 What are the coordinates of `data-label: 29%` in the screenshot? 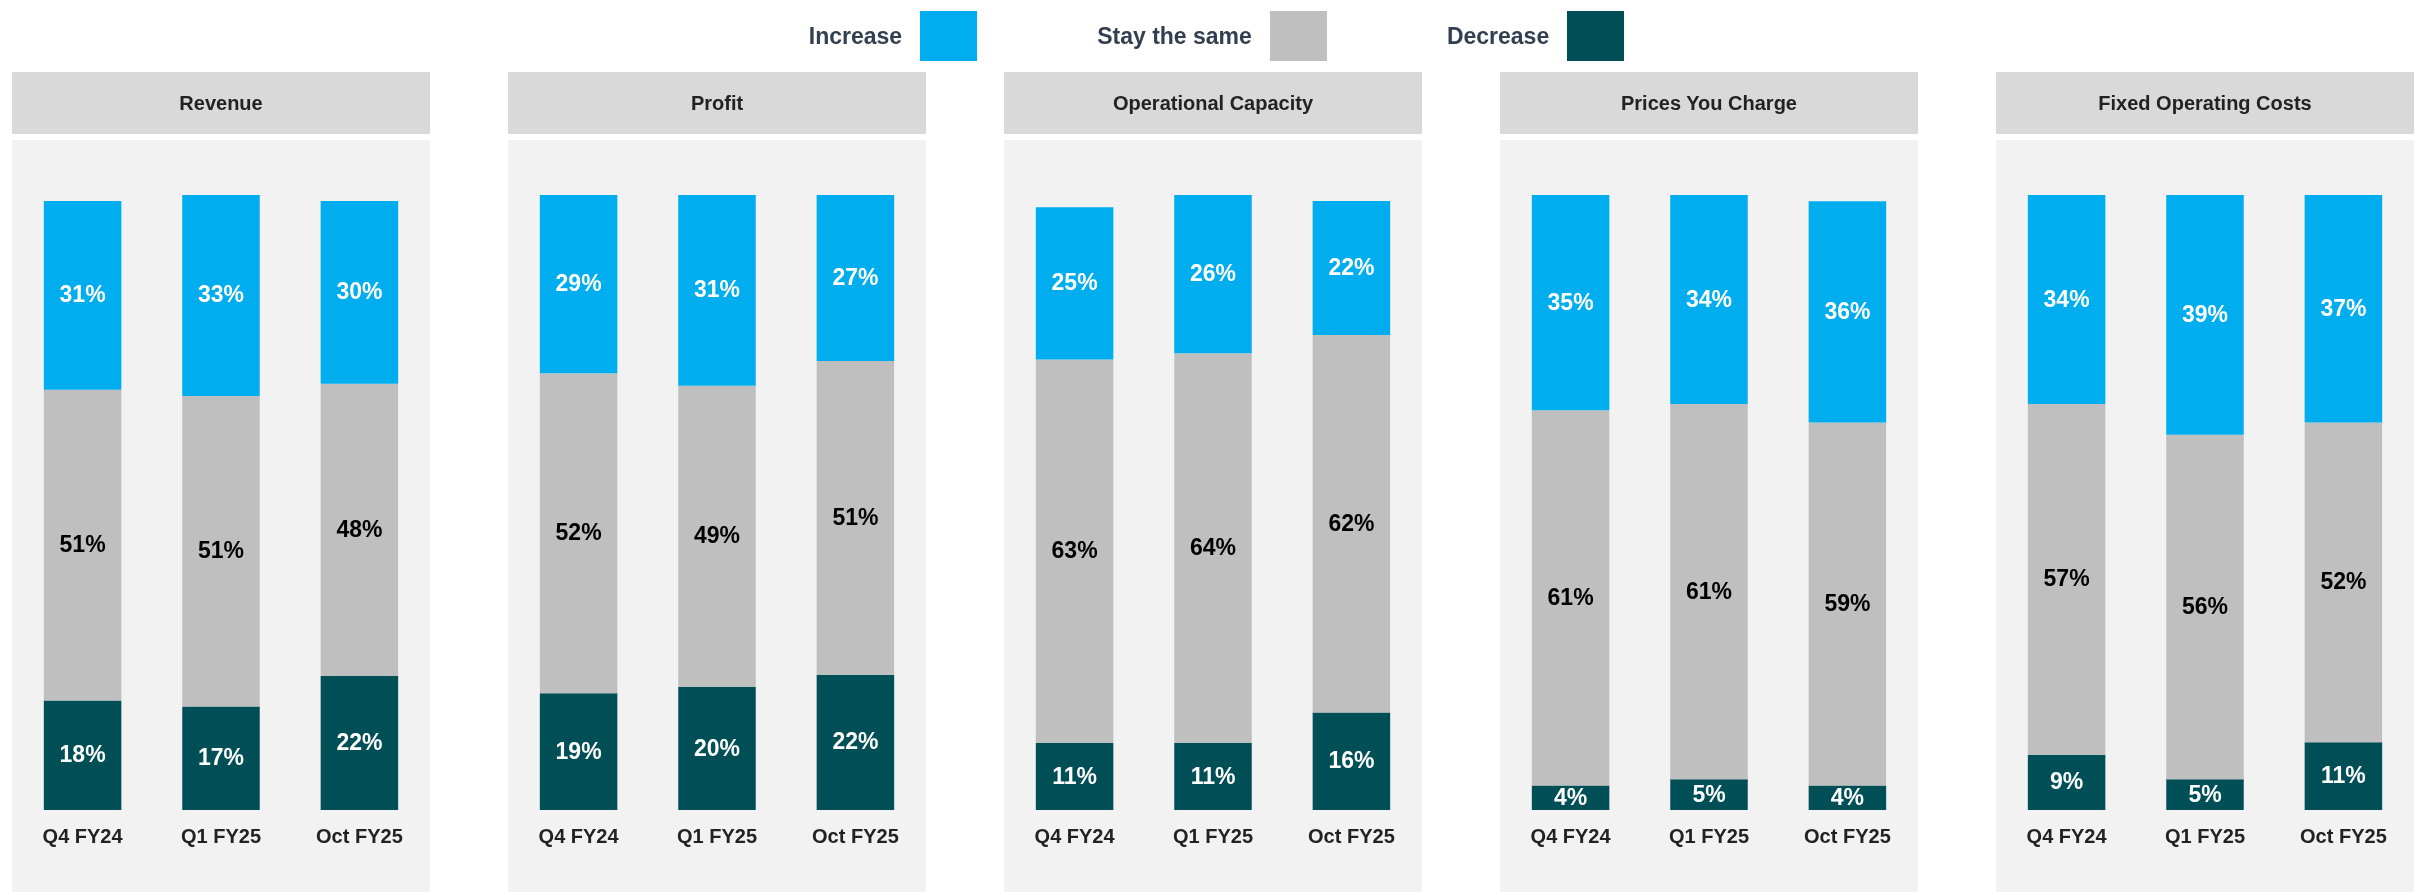 It's located at (578, 283).